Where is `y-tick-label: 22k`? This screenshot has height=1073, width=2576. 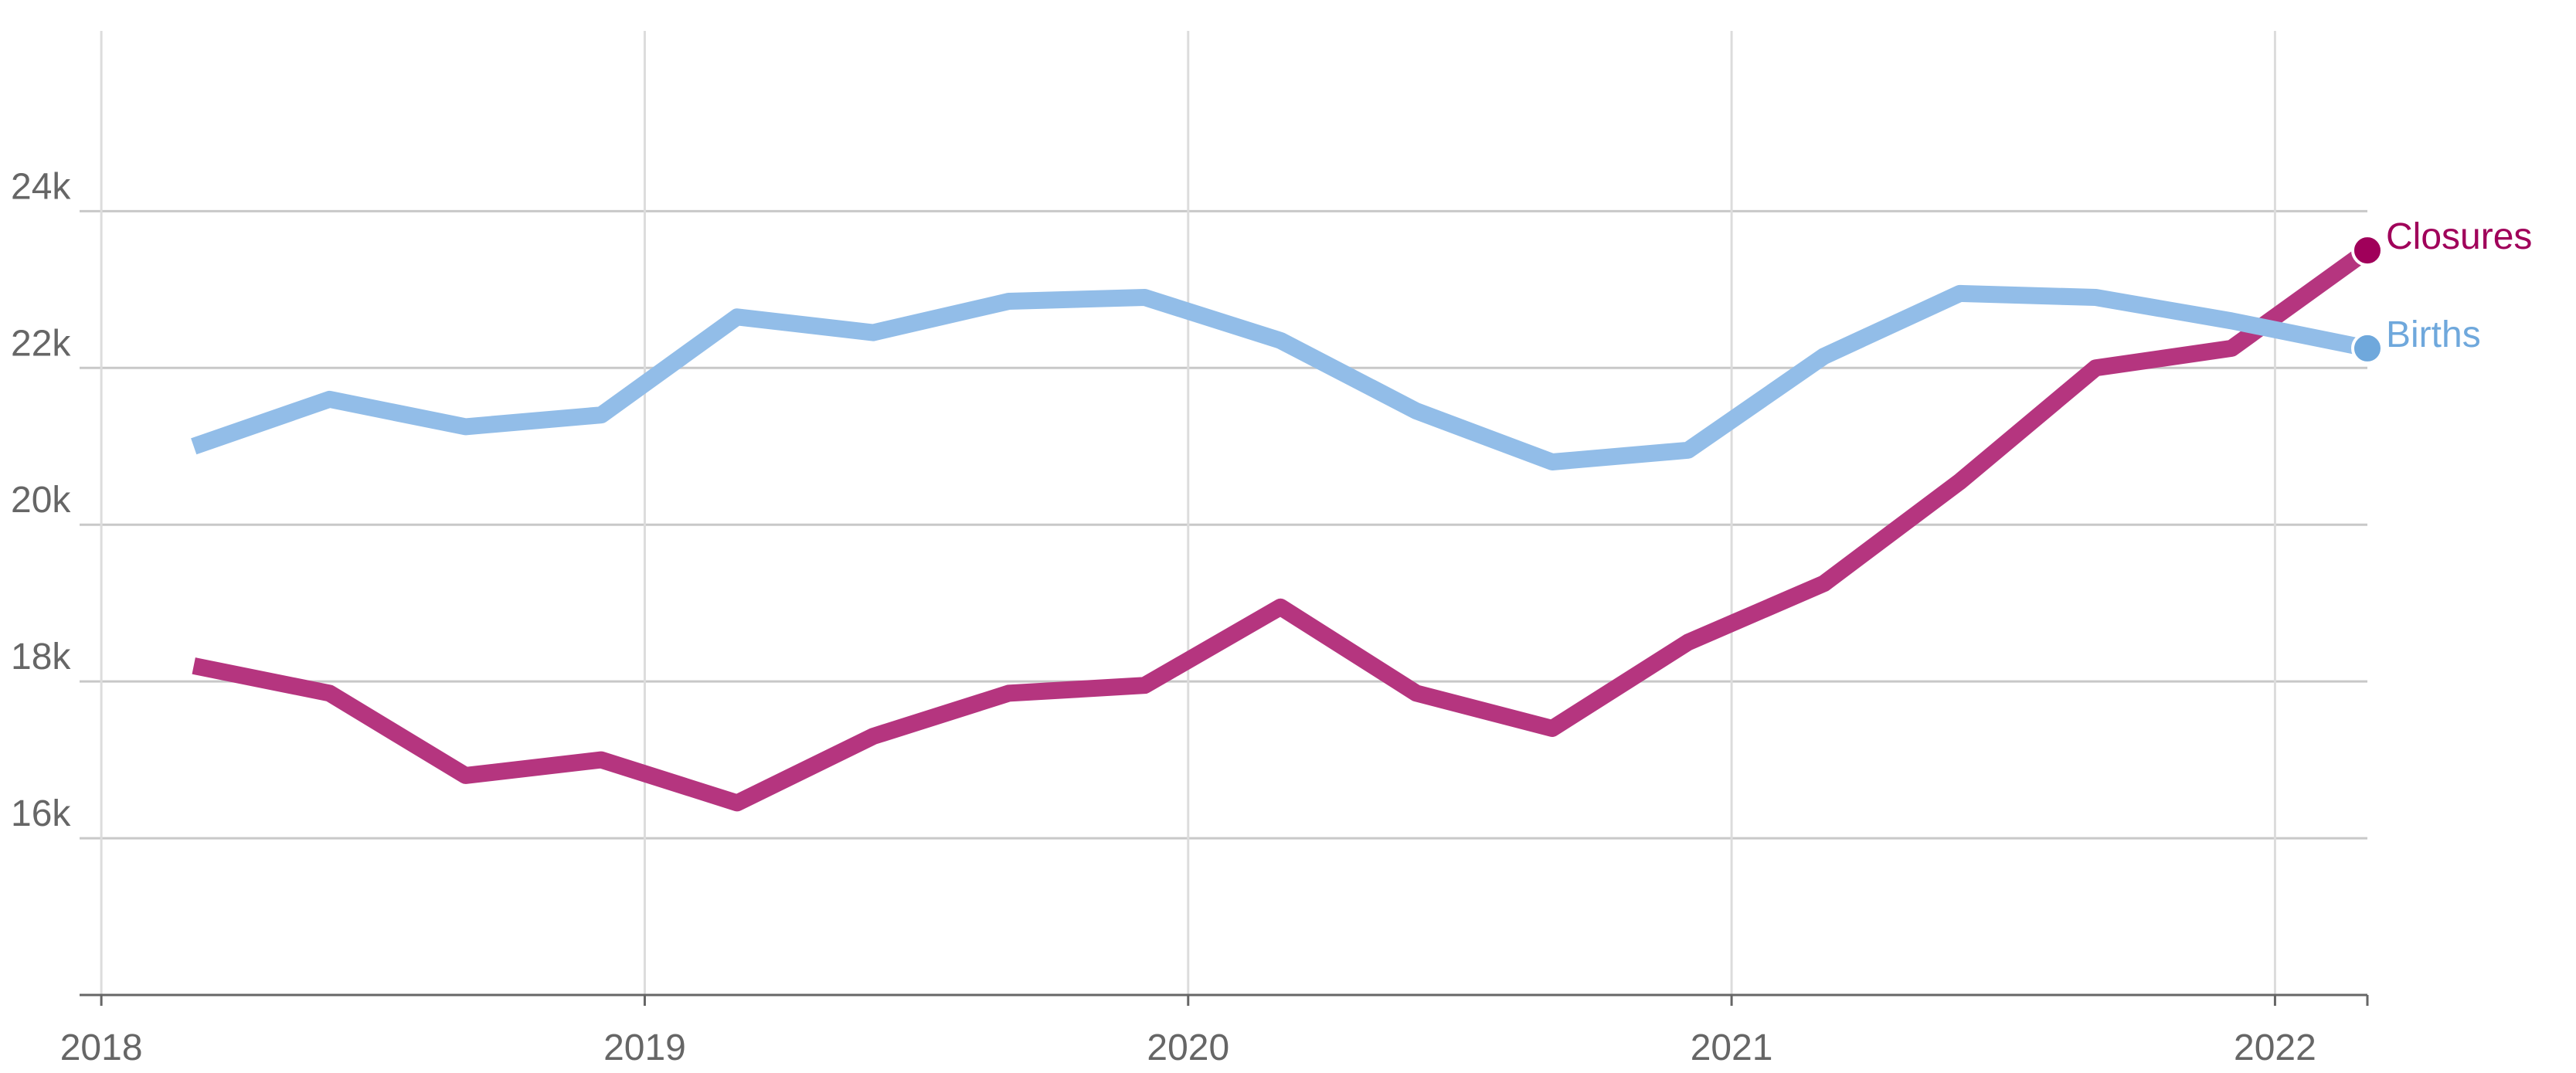 y-tick-label: 22k is located at coordinates (41, 343).